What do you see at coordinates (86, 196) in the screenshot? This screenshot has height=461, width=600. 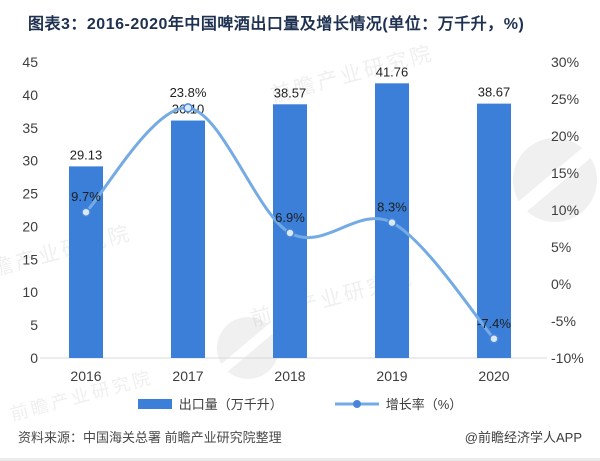 I see `line-value-label: 9.7%` at bounding box center [86, 196].